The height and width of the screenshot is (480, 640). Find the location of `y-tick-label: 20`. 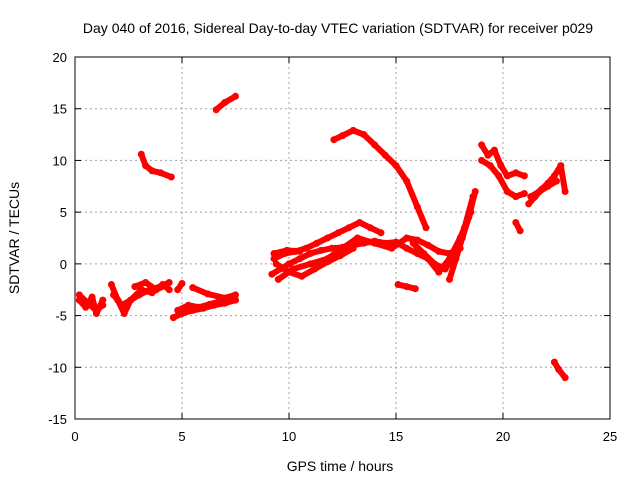

y-tick-label: 20 is located at coordinates (60, 57).